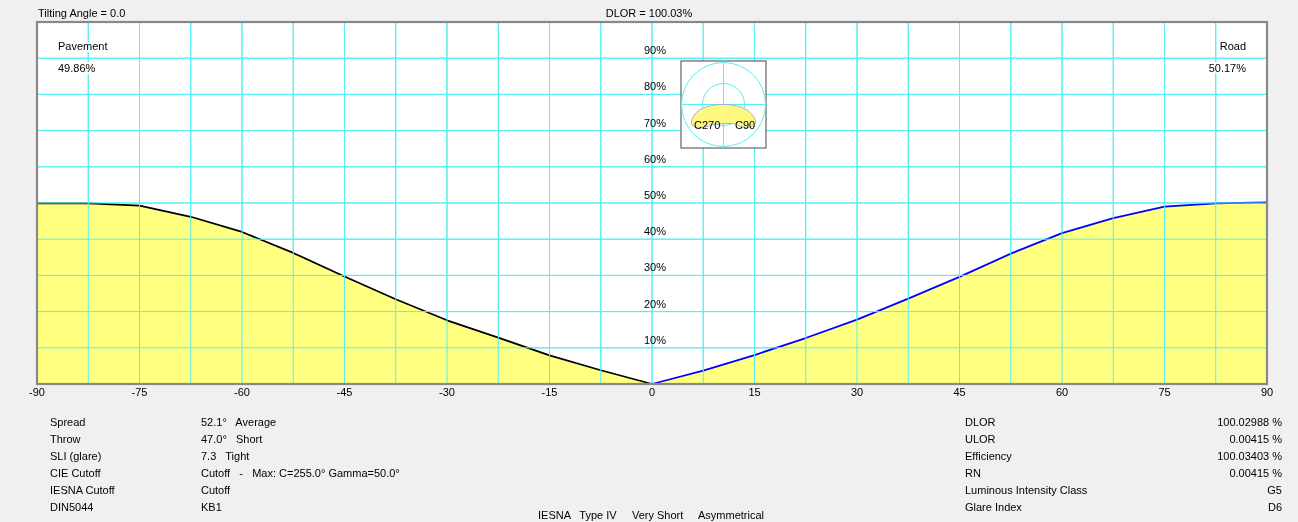 Image resolution: width=1298 pixels, height=522 pixels. I want to click on text: CIE Cutoff, so click(76, 473).